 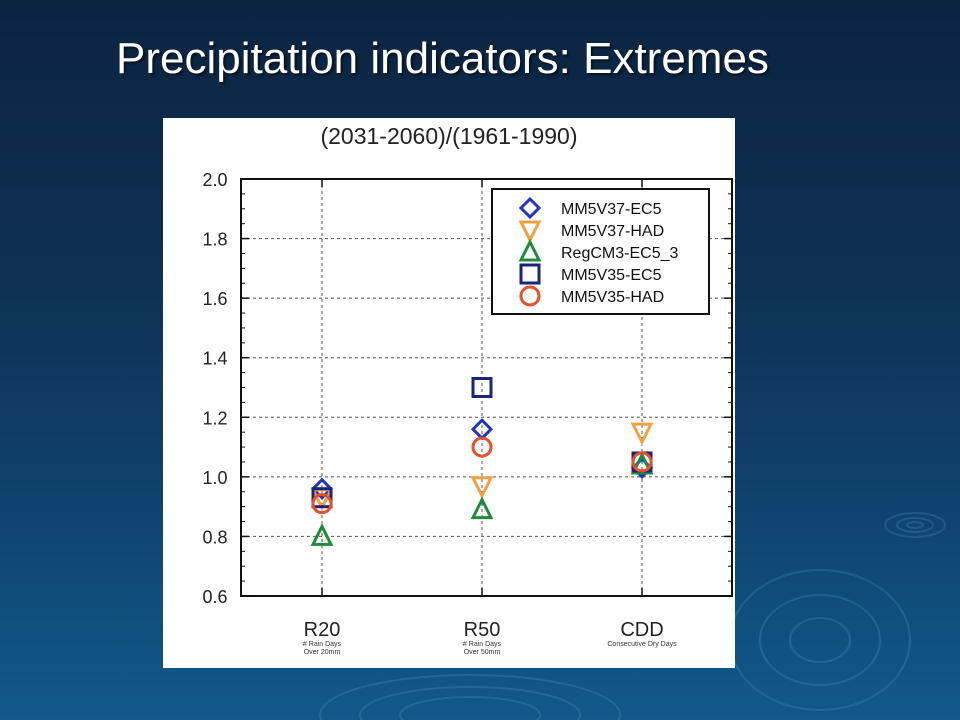 I want to click on x-category-sublabel: Over 20mm, so click(x=322, y=652).